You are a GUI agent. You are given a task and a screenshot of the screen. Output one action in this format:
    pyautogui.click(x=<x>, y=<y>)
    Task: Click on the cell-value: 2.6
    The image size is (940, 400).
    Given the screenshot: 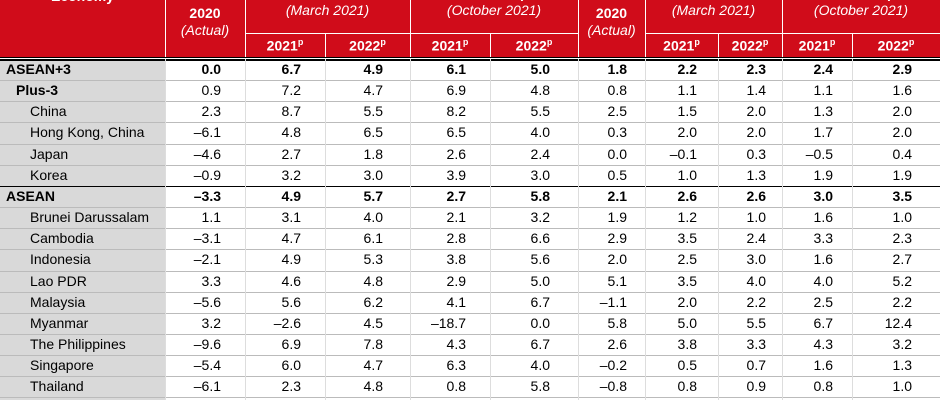 What is the action you would take?
    pyautogui.click(x=687, y=195)
    